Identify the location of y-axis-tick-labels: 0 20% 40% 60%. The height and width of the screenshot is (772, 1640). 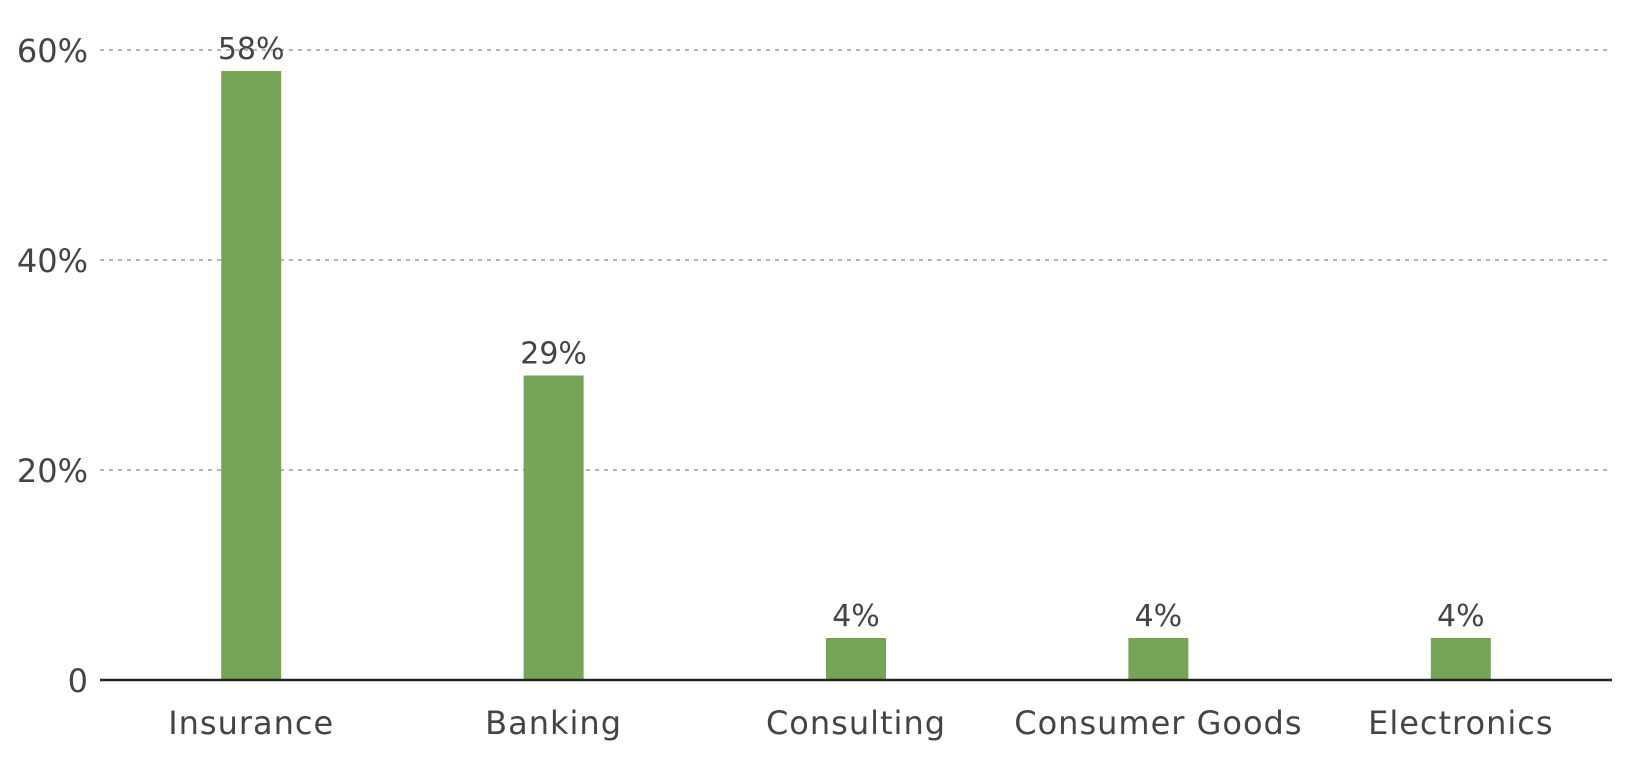
(52, 366).